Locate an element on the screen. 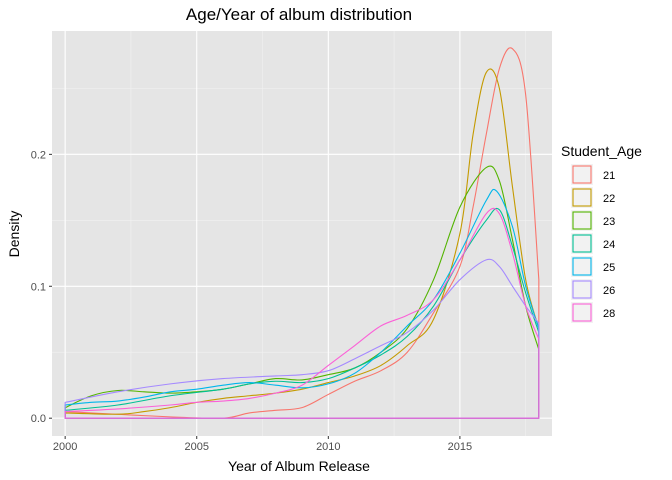  legend-item-24: 24 is located at coordinates (593, 243).